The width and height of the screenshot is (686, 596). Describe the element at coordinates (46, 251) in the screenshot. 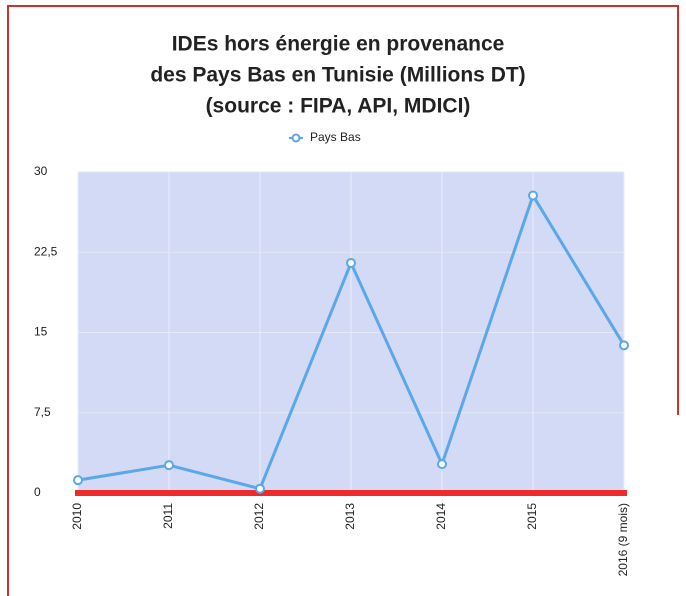

I see `y-tick-label: 22,5` at that location.